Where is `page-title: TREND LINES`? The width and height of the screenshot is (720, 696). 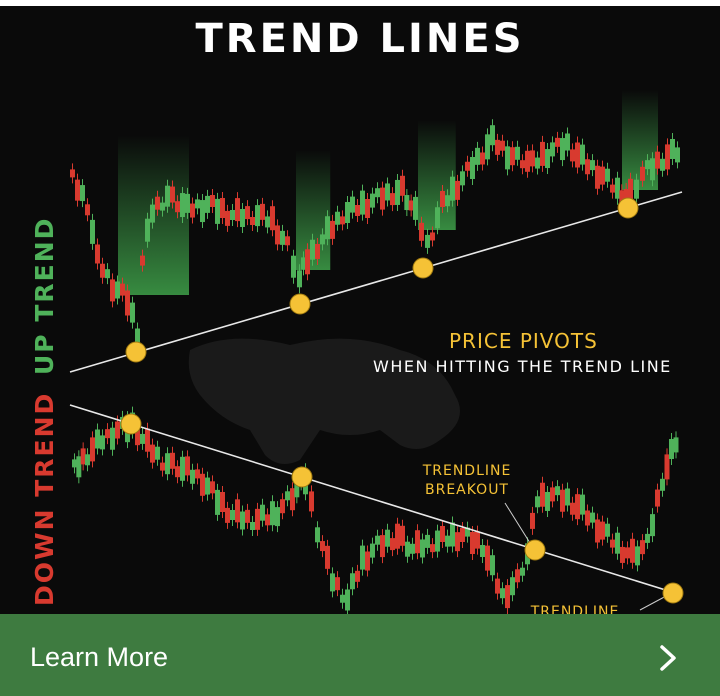 page-title: TREND LINES is located at coordinates (360, 39).